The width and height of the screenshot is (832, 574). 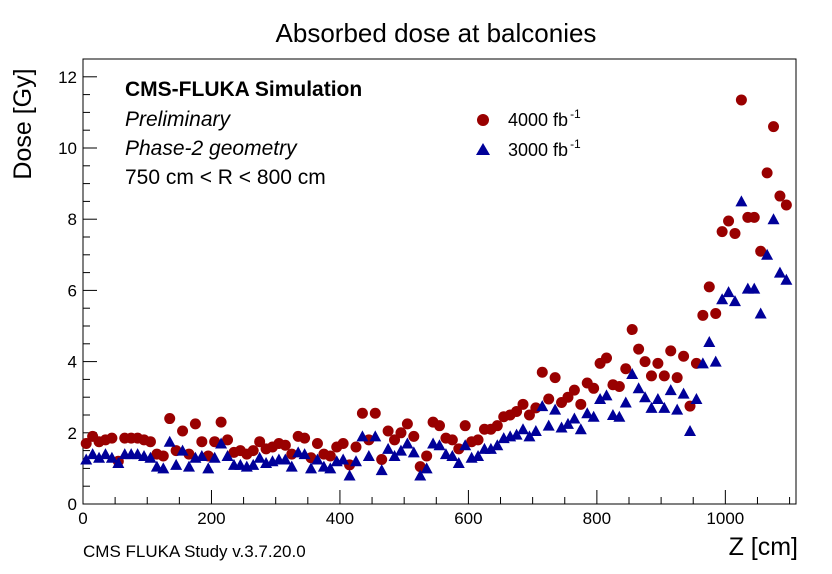 What do you see at coordinates (82, 518) in the screenshot?
I see `x-tick-label: 0` at bounding box center [82, 518].